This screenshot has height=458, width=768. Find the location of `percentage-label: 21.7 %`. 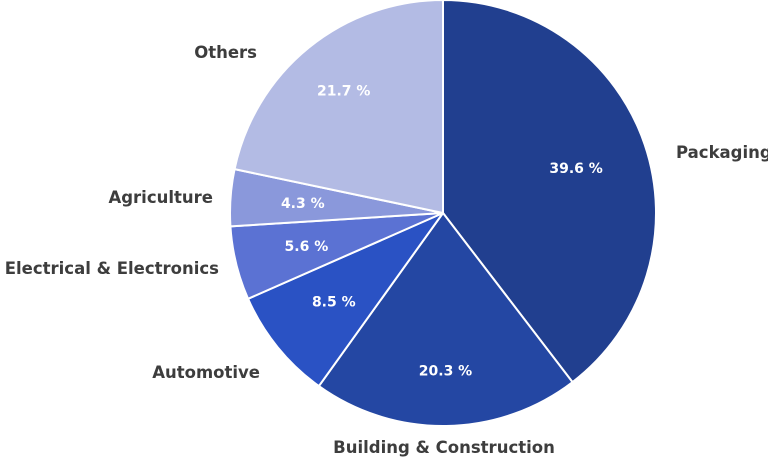

percentage-label: 21.7 % is located at coordinates (343, 92).